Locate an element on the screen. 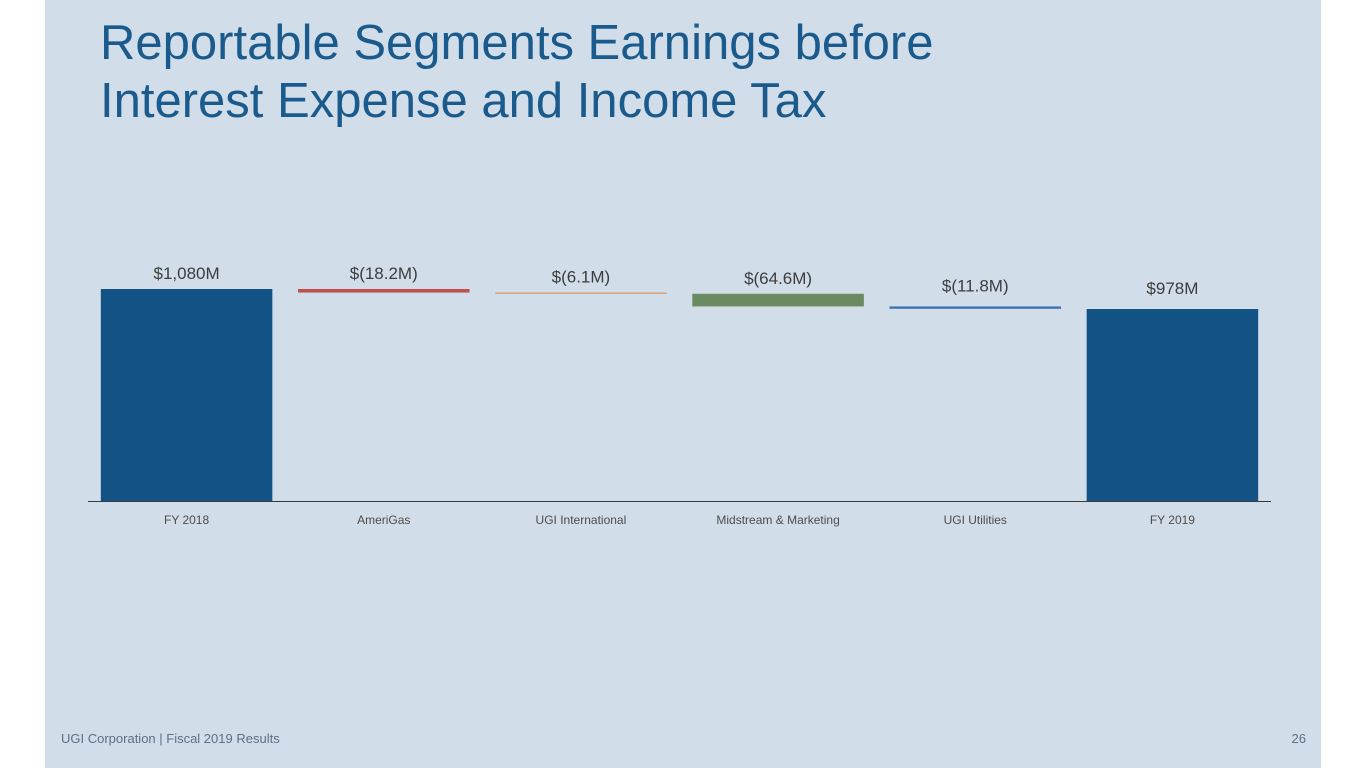 This screenshot has height=768, width=1365. x-tick-label-5: UGI Utilities is located at coordinates (975, 520).